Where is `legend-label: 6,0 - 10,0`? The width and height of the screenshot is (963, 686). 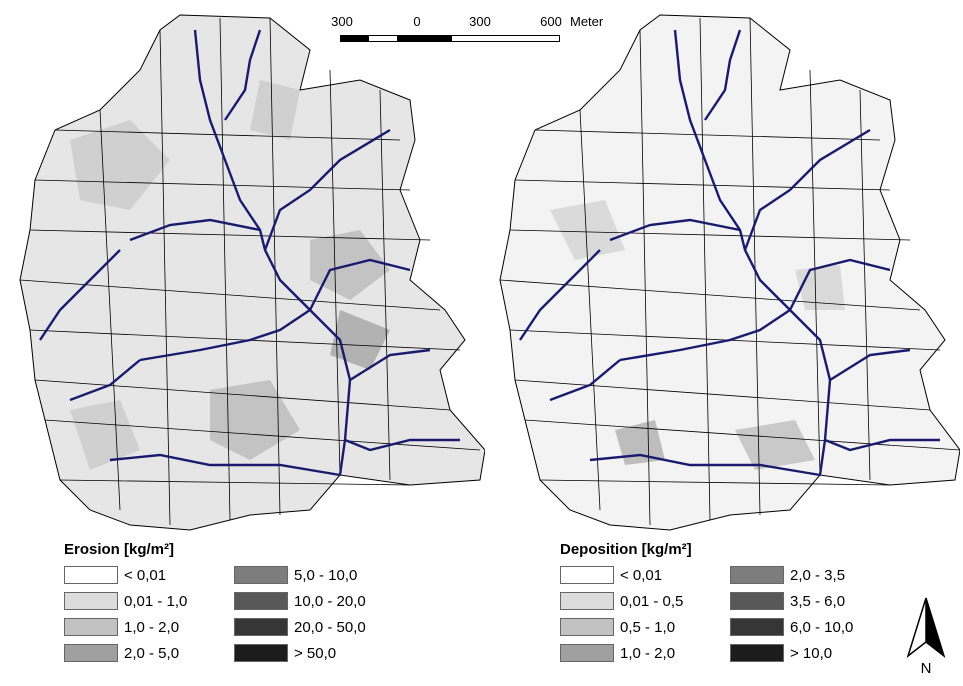 legend-label: 6,0 - 10,0 is located at coordinates (822, 627).